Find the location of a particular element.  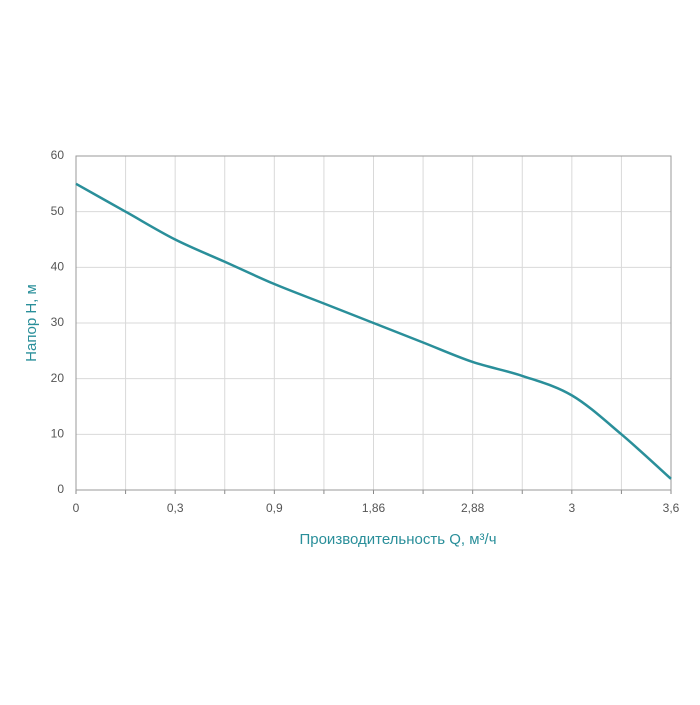

y-tick-label: 0 is located at coordinates (60, 489).